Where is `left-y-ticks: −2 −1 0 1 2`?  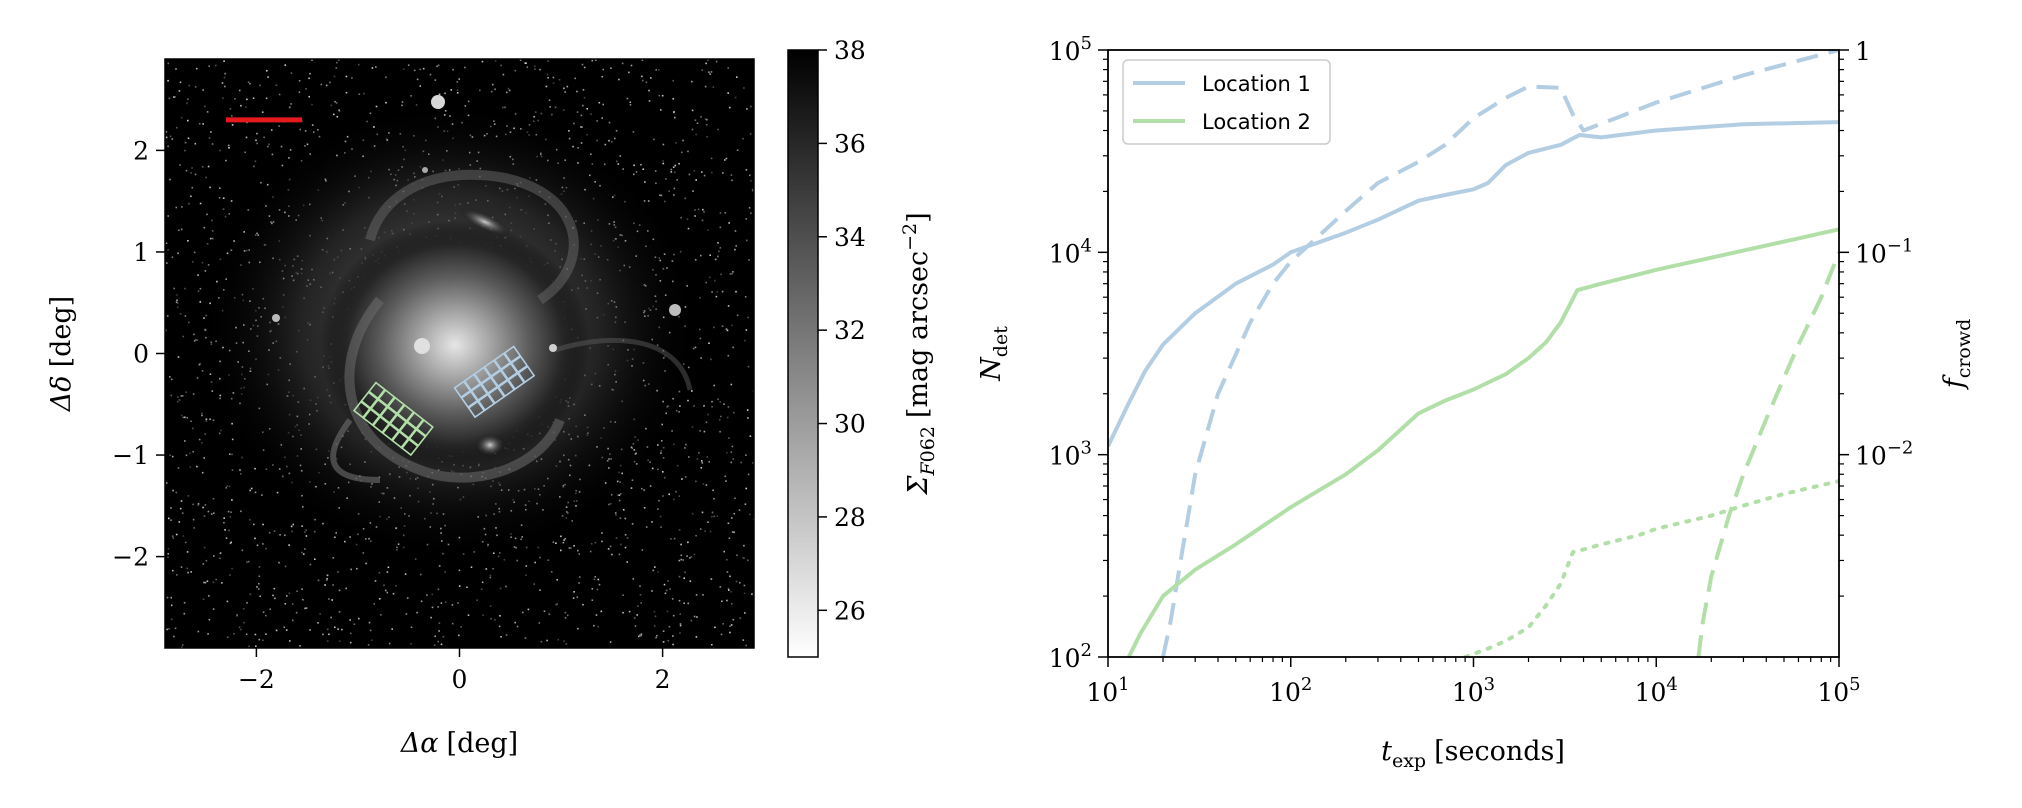 left-y-ticks: −2 −1 0 1 2 is located at coordinates (138, 354).